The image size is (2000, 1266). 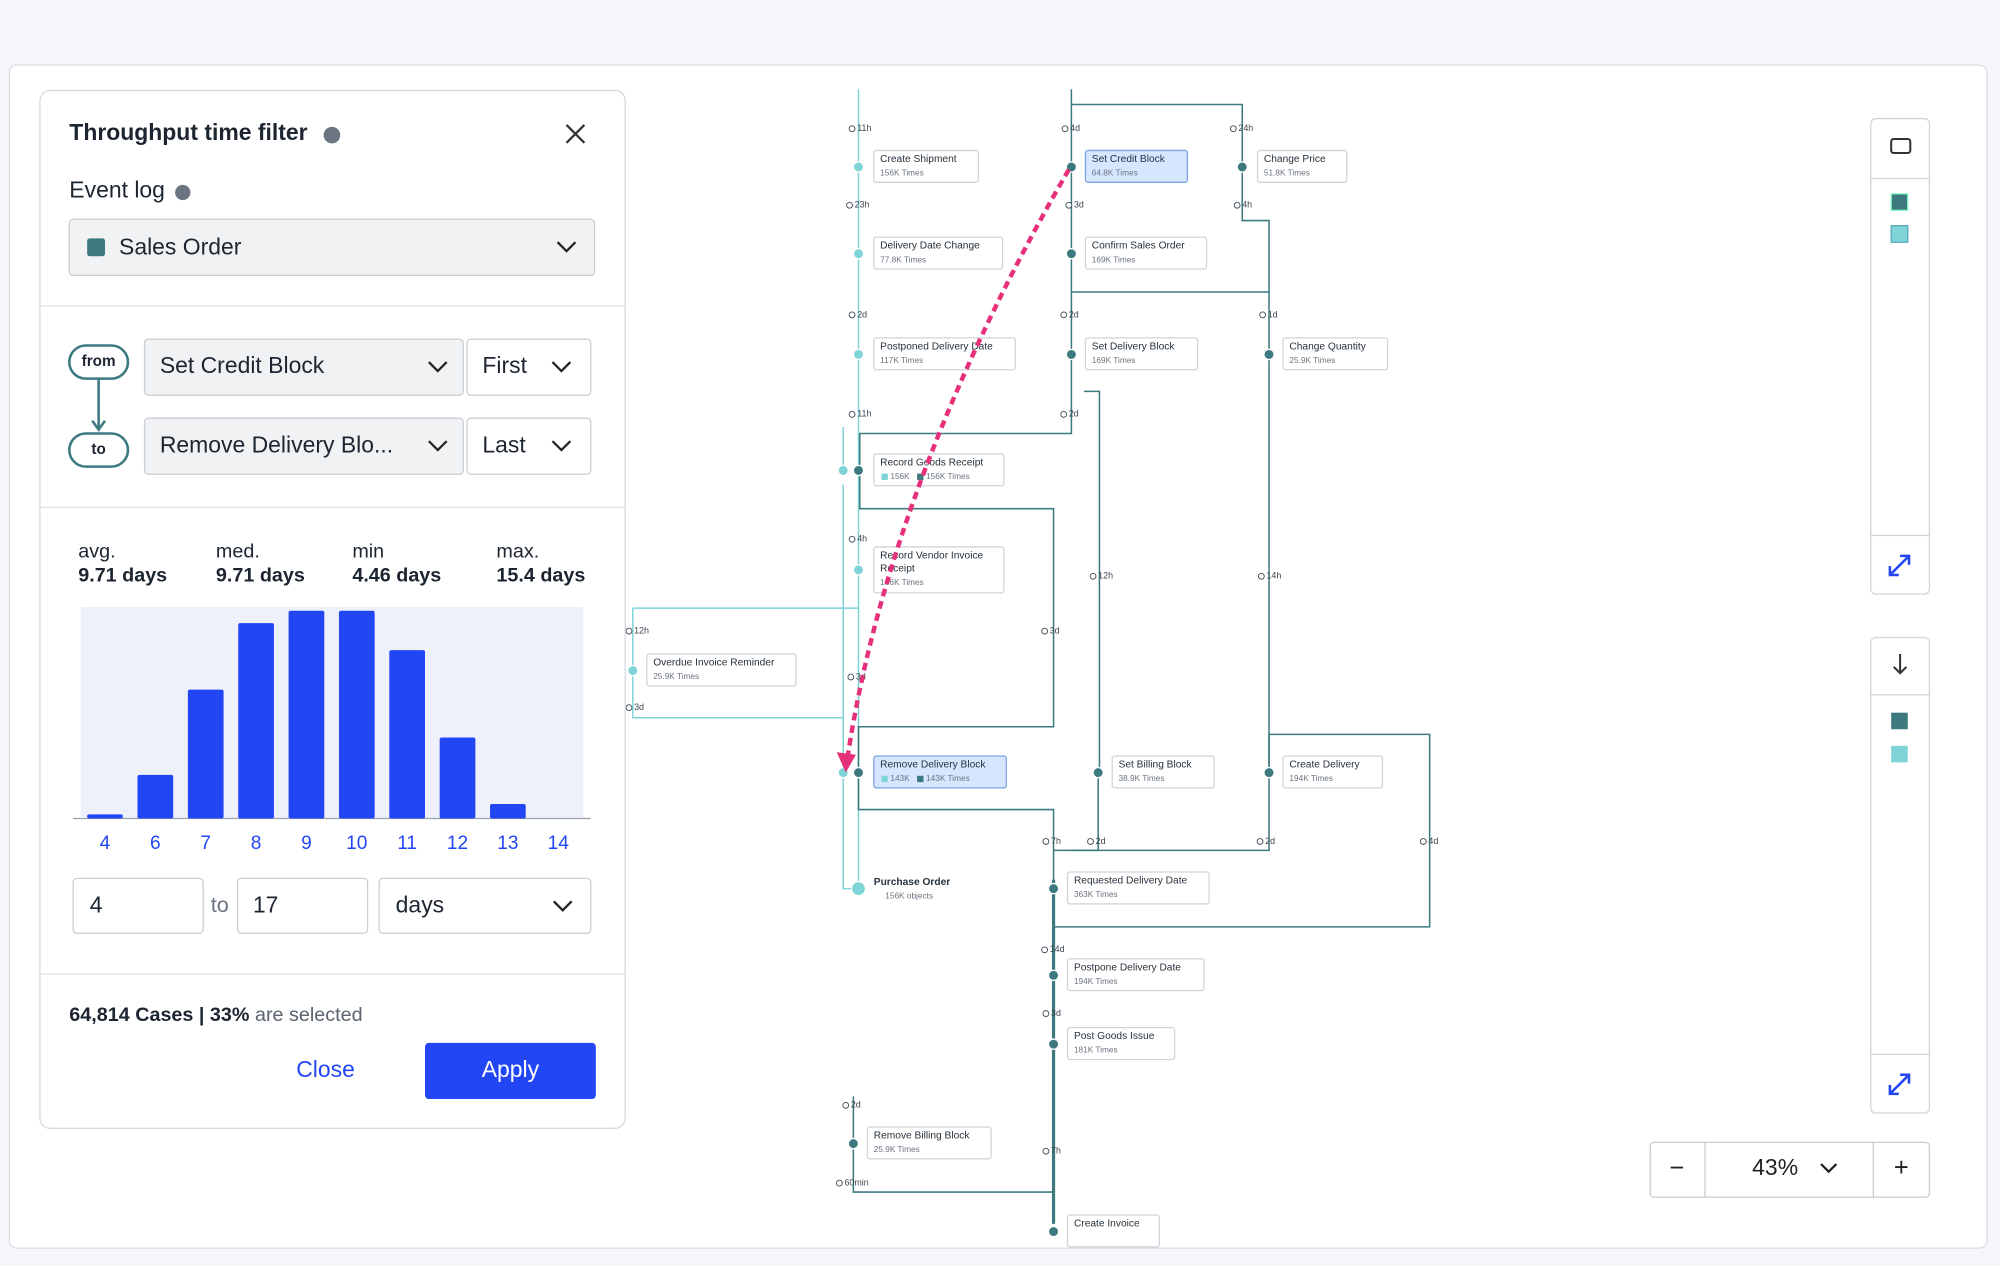 I want to click on node-label: Change Quantity, so click(x=1327, y=346).